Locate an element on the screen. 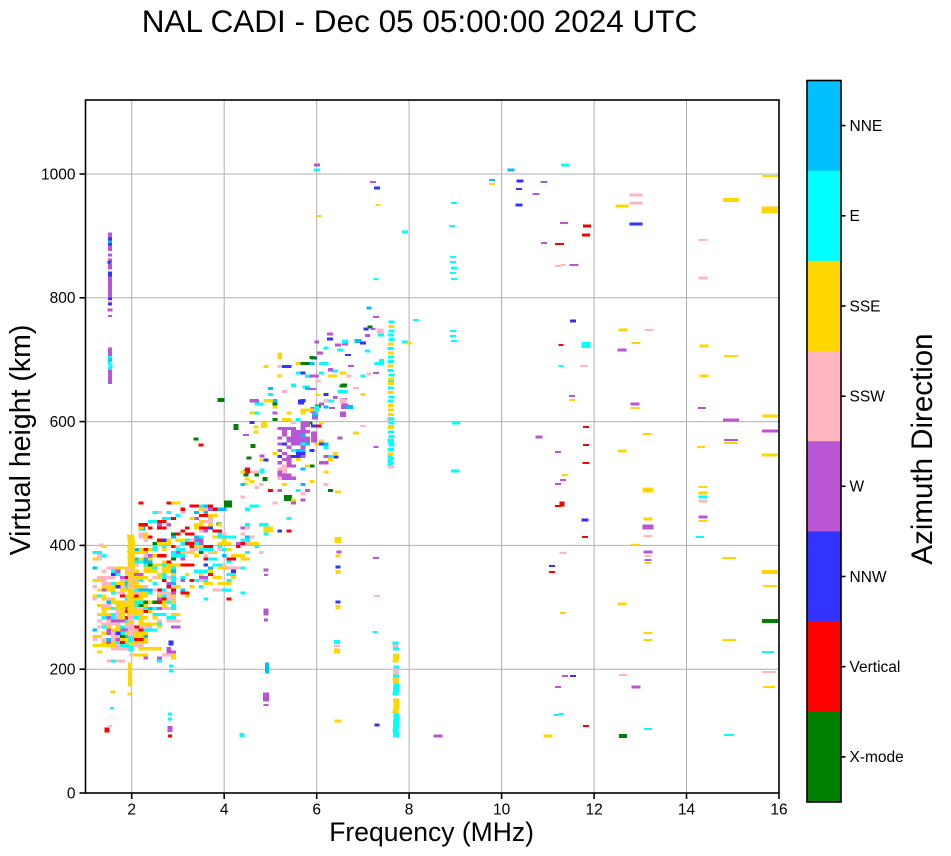 The width and height of the screenshot is (951, 856). svg-text: 400 is located at coordinates (63, 546).